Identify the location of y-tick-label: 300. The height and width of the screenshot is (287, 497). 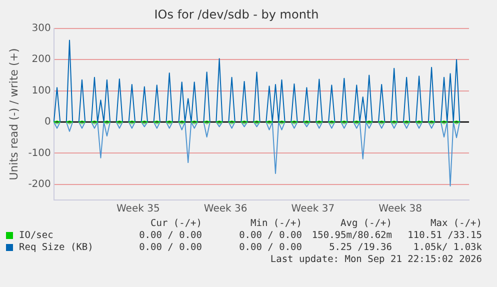
(41, 28).